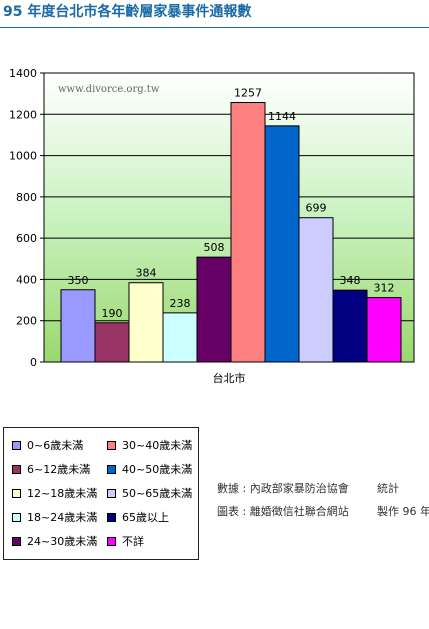 This screenshot has width=429, height=629. Describe the element at coordinates (62, 541) in the screenshot. I see `legend-label: 24~30歲未滿` at that location.